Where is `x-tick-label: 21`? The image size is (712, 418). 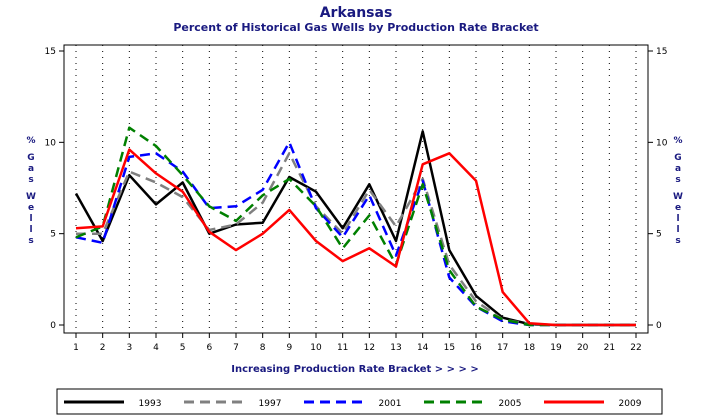 x-tick-label: 21 is located at coordinates (609, 348).